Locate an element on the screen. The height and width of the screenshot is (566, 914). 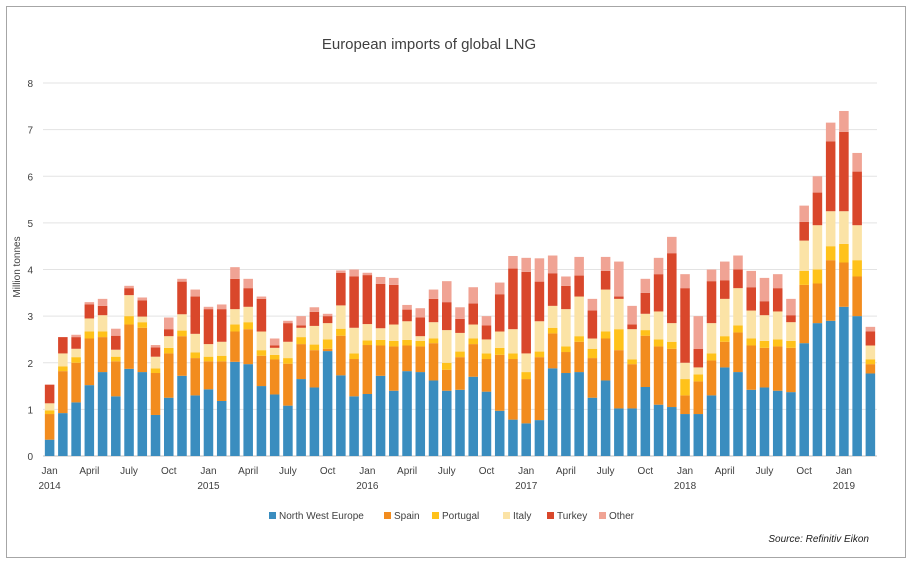
x-tick-year-label: 2016 is located at coordinates (367, 486).